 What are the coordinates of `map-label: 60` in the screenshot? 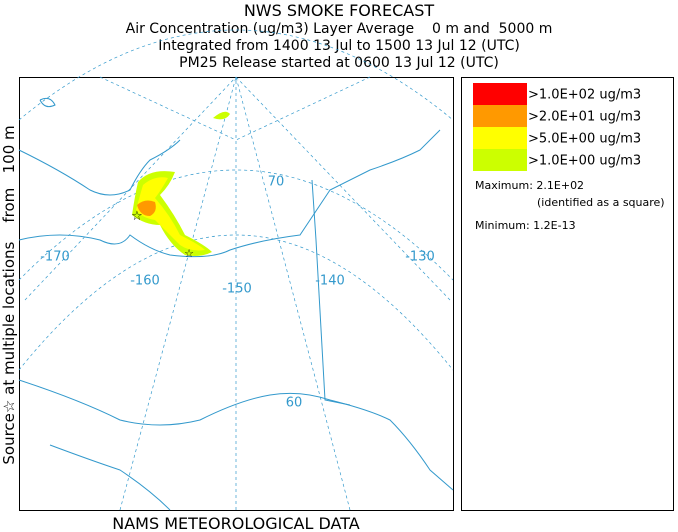 It's located at (294, 403).